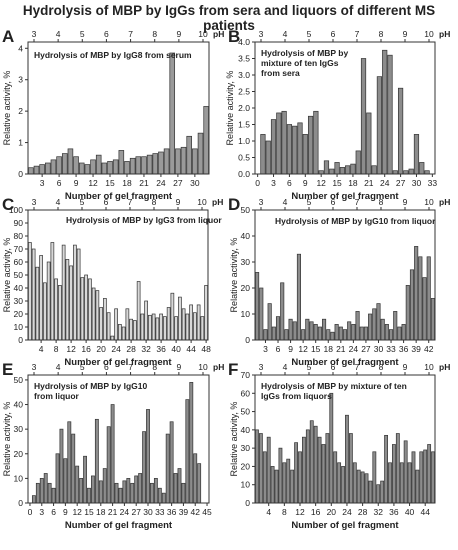 The height and width of the screenshot is (550, 458). What do you see at coordinates (257, 183) in the screenshot?
I see `x-tick-label: 0` at bounding box center [257, 183].